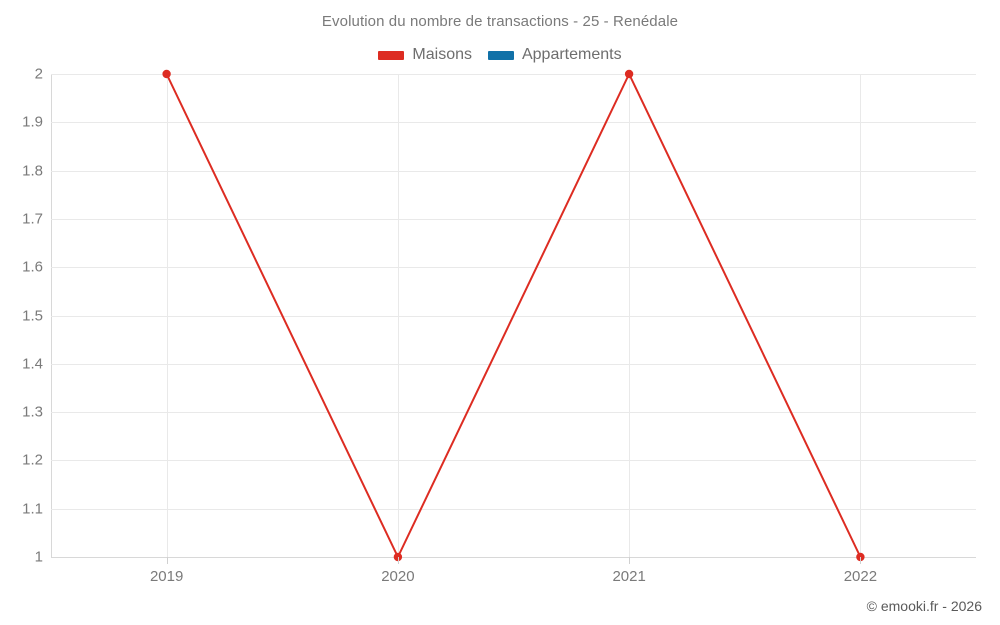  I want to click on y-tick-label: 1.9, so click(32, 122).